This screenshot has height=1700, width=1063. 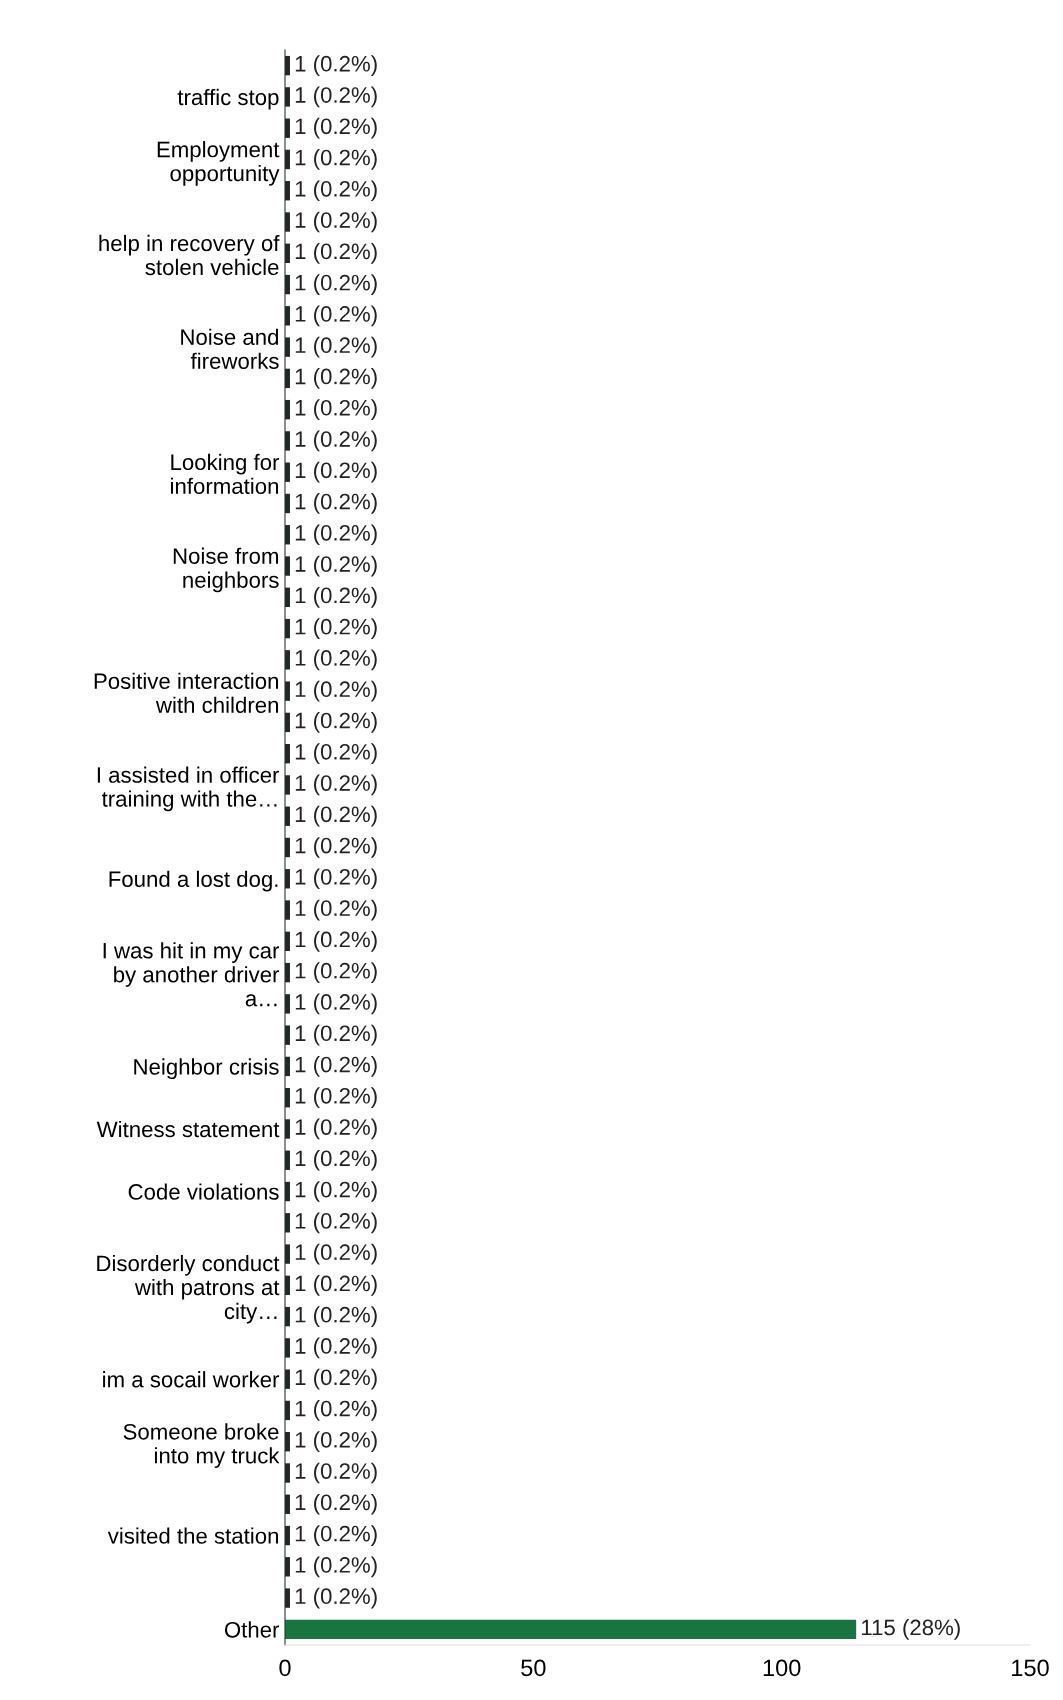 What do you see at coordinates (230, 348) in the screenshot?
I see `y-tick-label: Noise and fireworks` at bounding box center [230, 348].